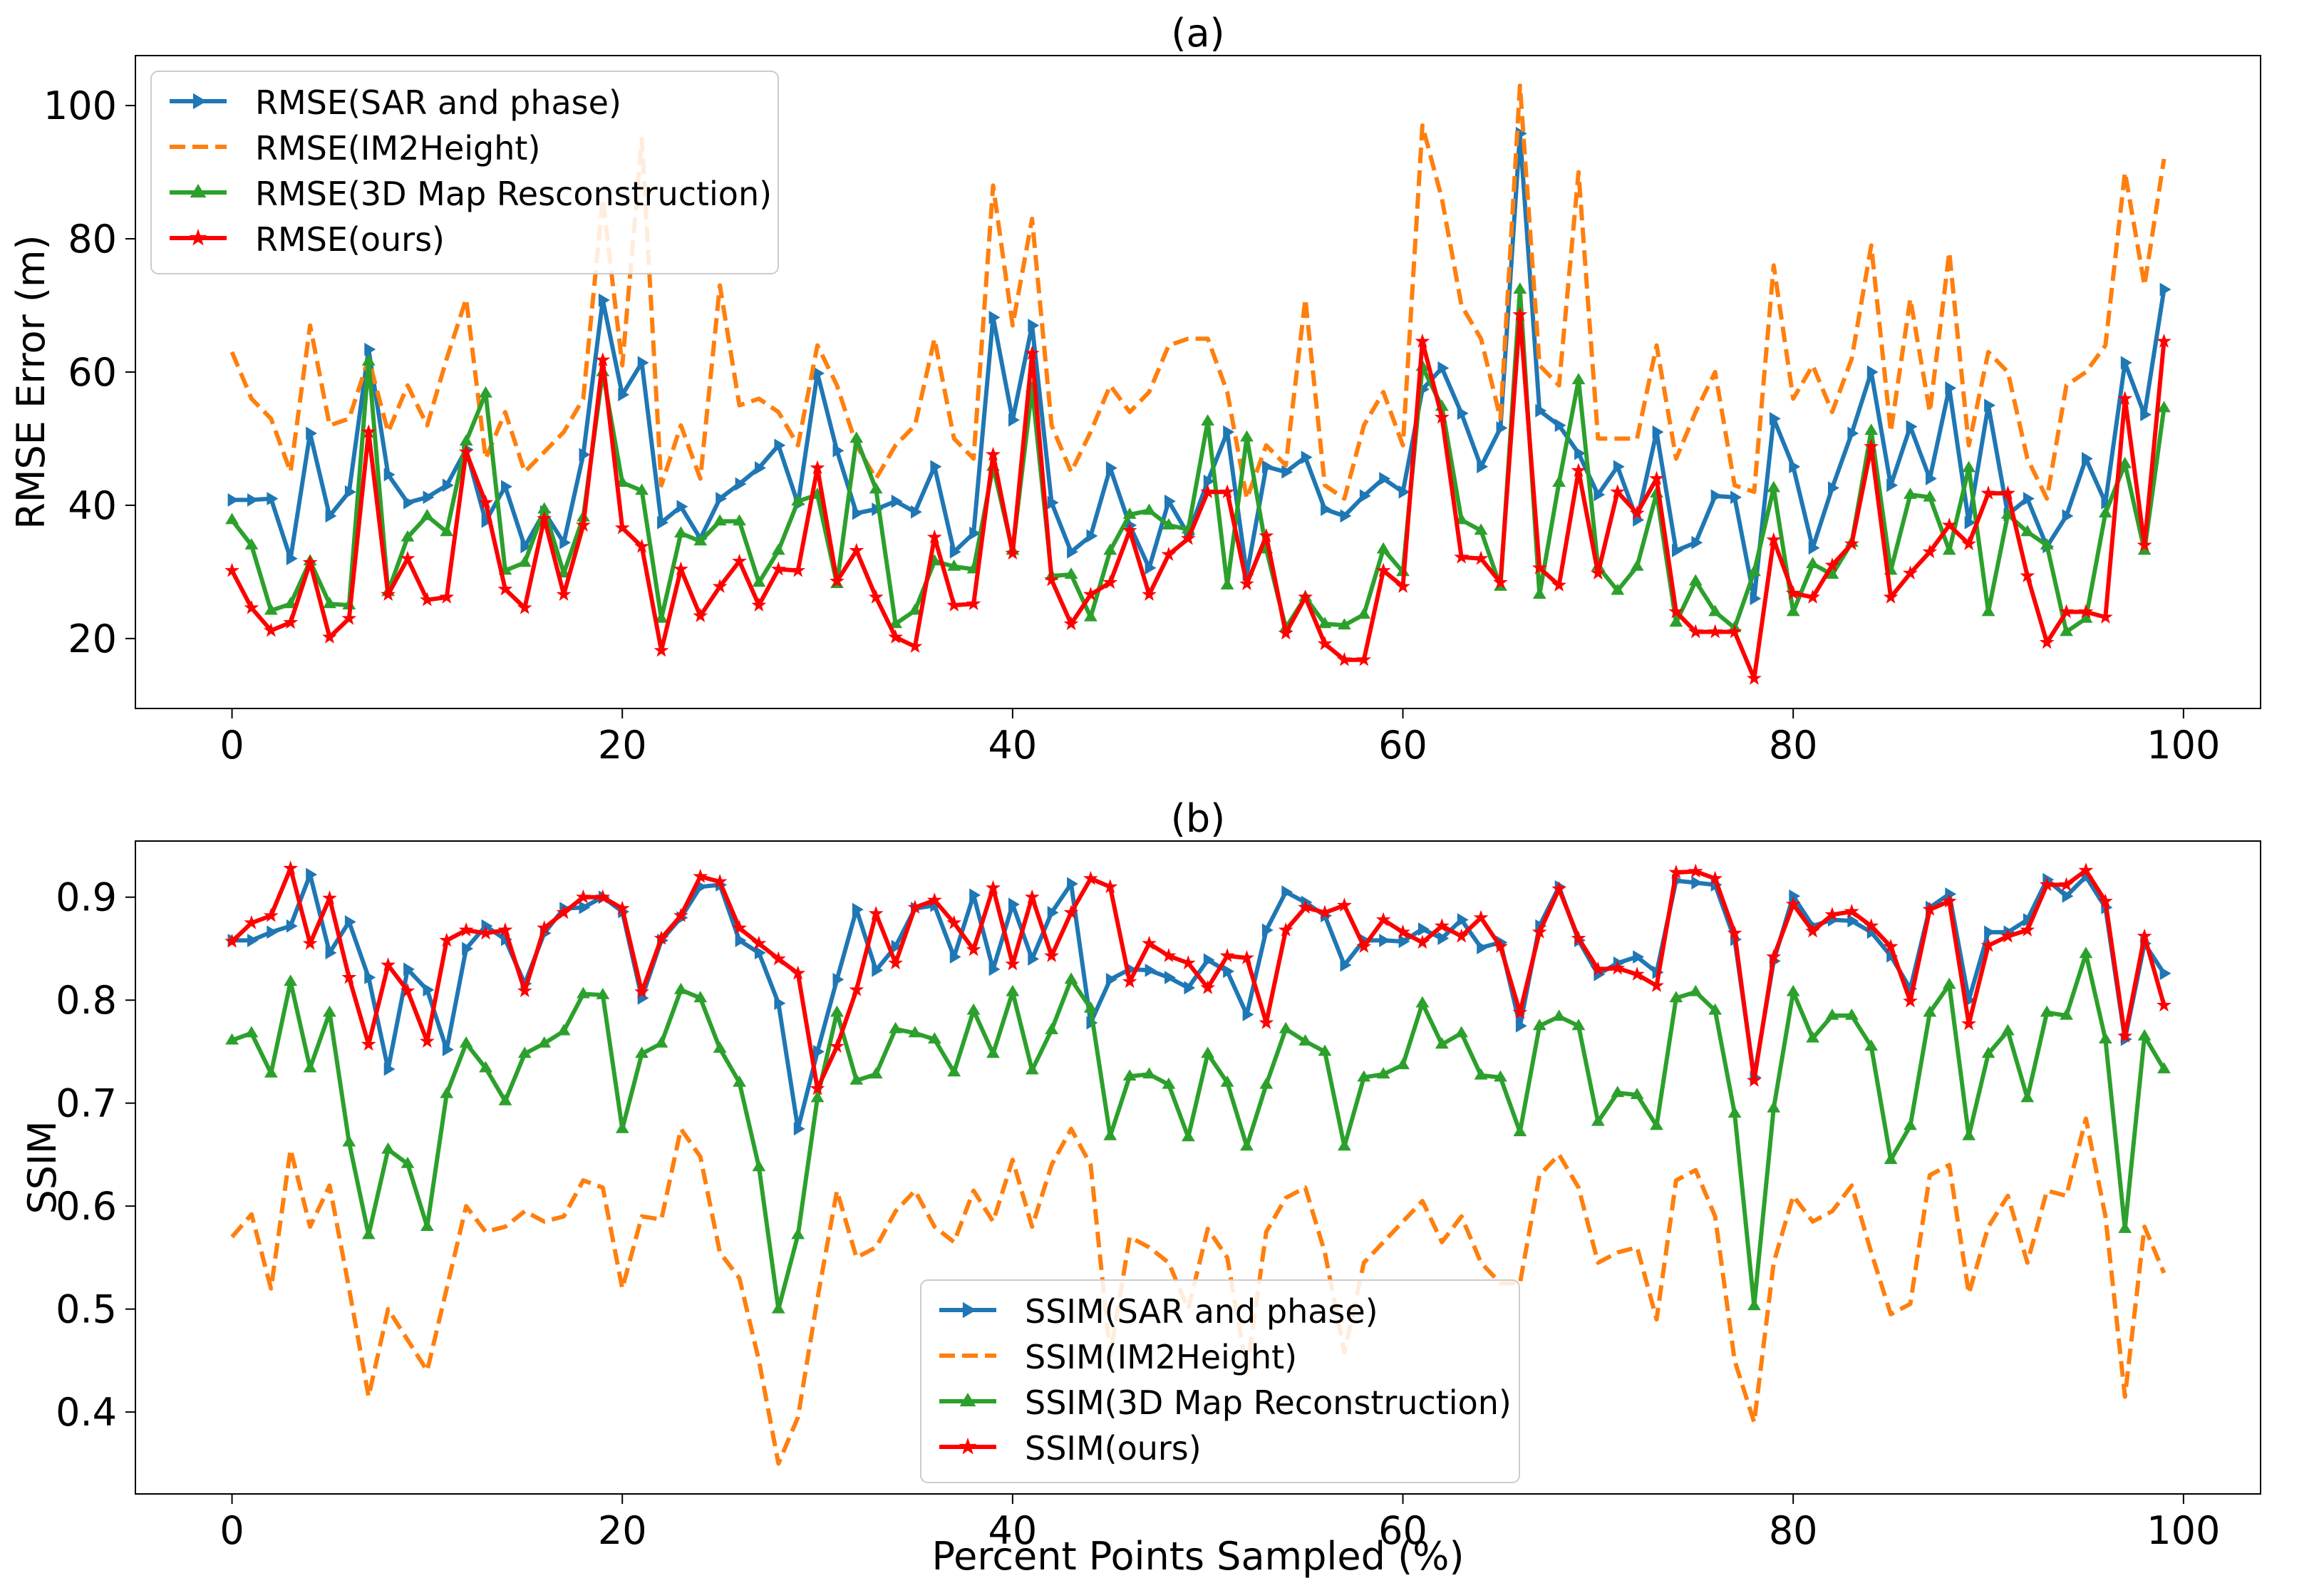 This screenshot has height=1593, width=2324. I want to click on x-tick-label: 100, so click(2183, 745).